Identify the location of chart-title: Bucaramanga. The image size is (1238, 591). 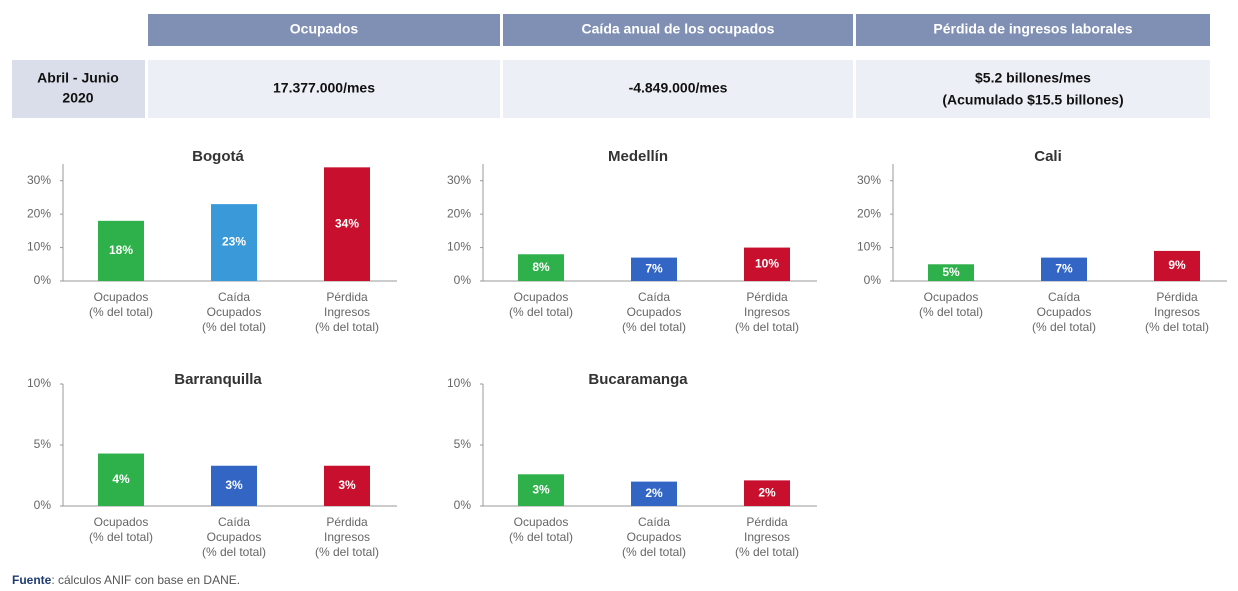
(638, 379).